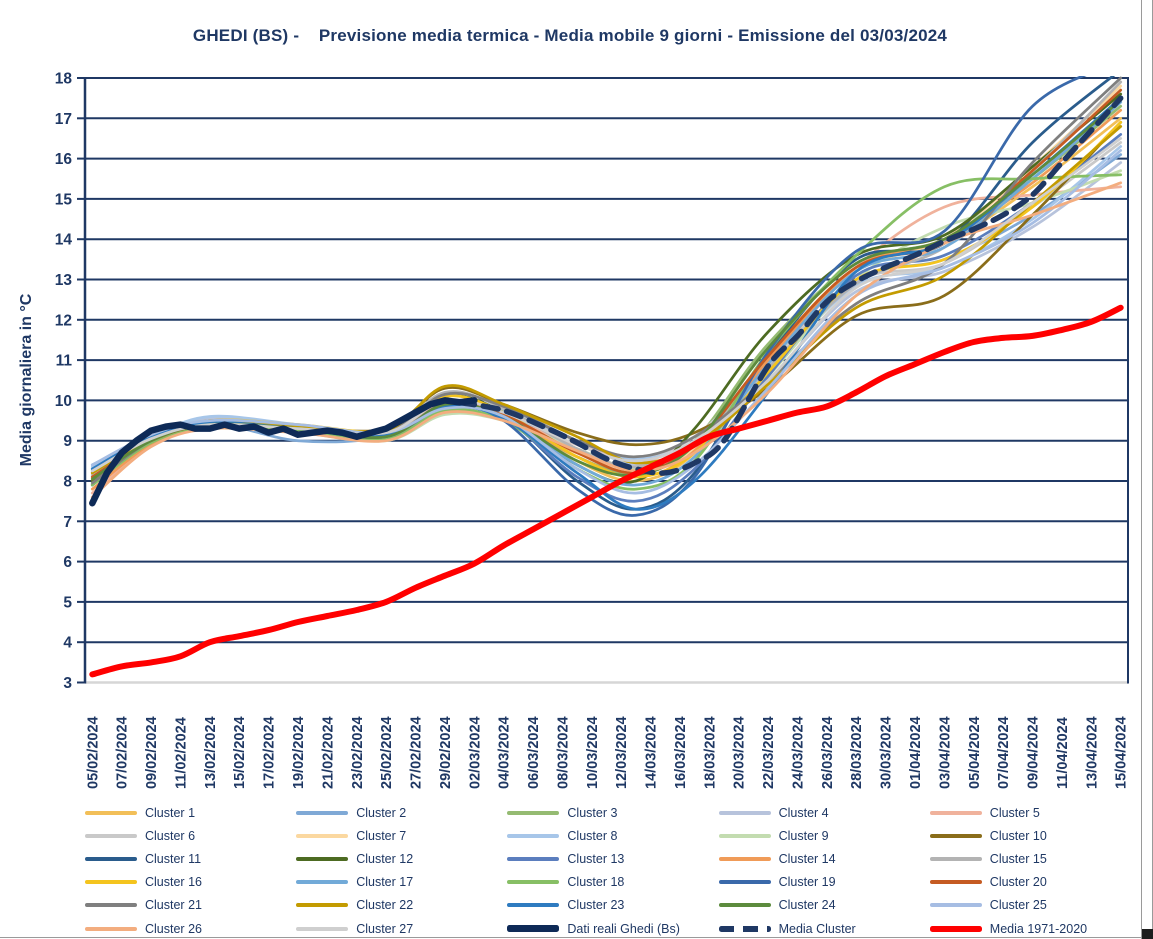 Image resolution: width=1153 pixels, height=939 pixels. Describe the element at coordinates (401, 858) in the screenshot. I see `legend-item-cluster-12: Cluster 12` at that location.